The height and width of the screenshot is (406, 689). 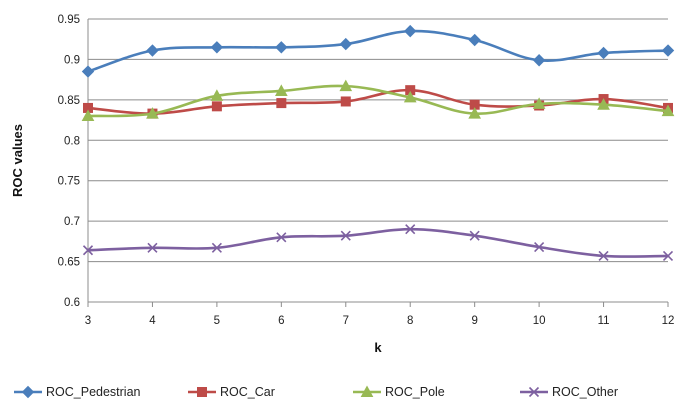 What do you see at coordinates (69, 161) in the screenshot?
I see `y-tick-labels: 0.6 0.65 0.7 0.75 0.8 0.85 0.9 0.95` at bounding box center [69, 161].